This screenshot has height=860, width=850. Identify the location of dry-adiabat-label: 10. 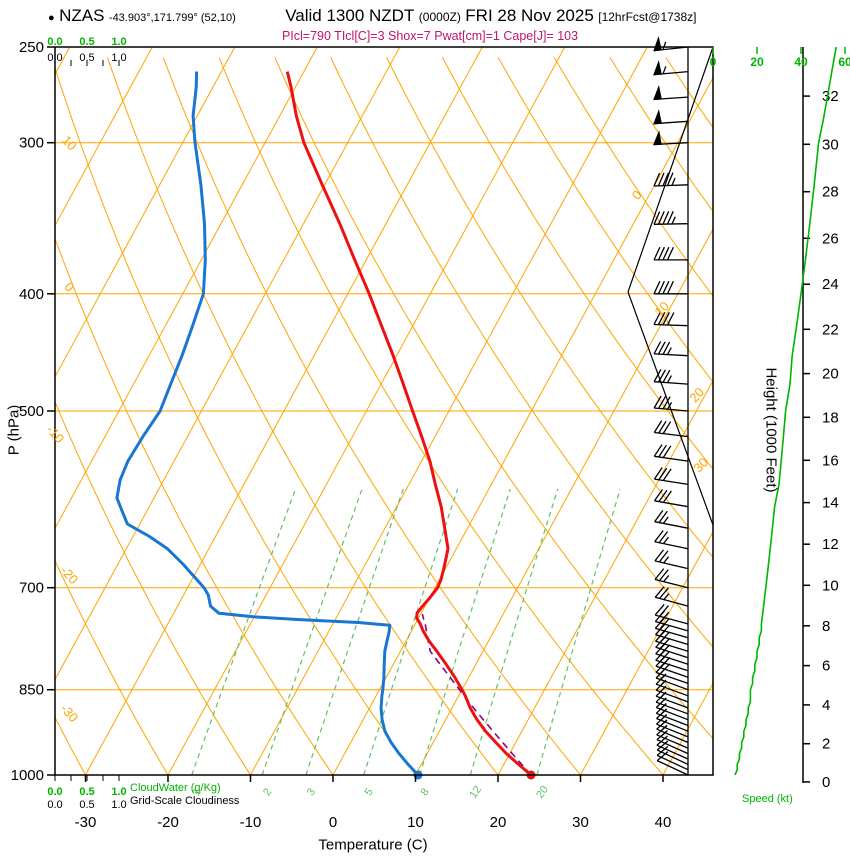
(69, 143).